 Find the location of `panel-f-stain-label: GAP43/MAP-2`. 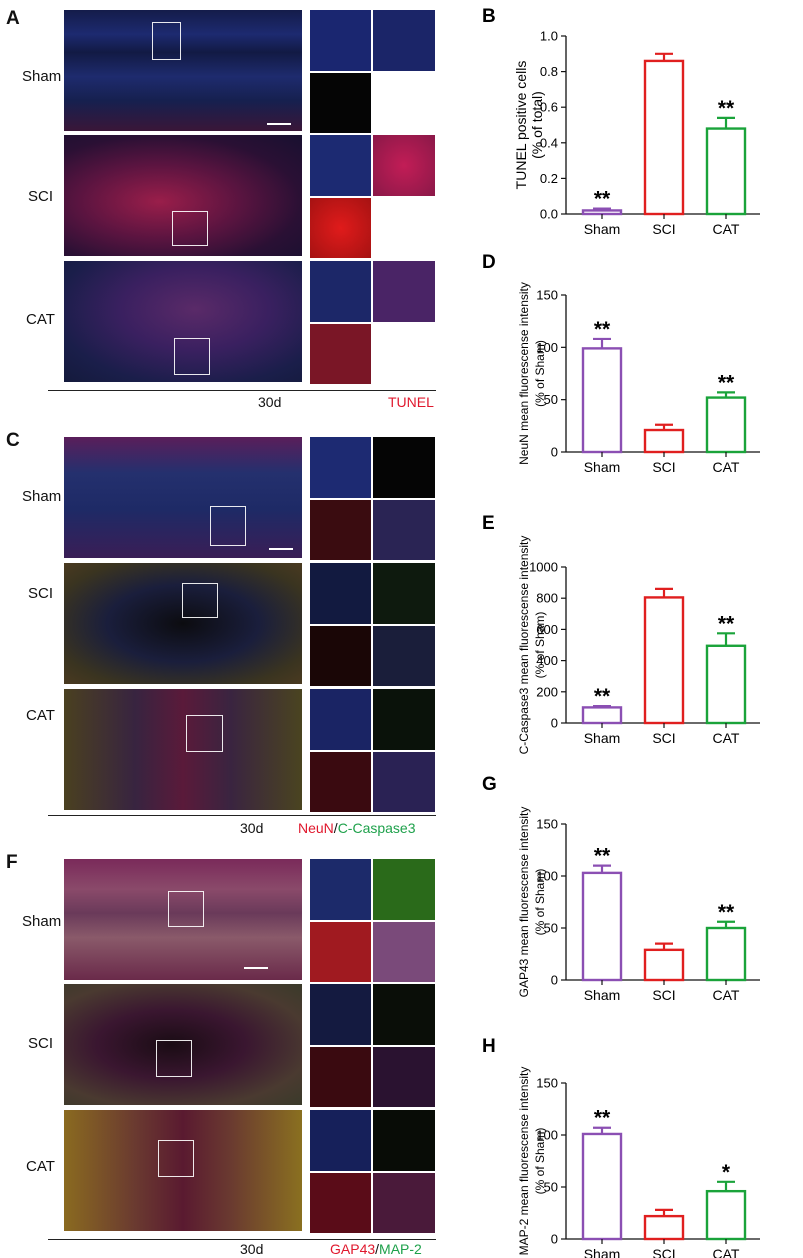

panel-f-stain-label: GAP43/MAP-2 is located at coordinates (376, 1249).